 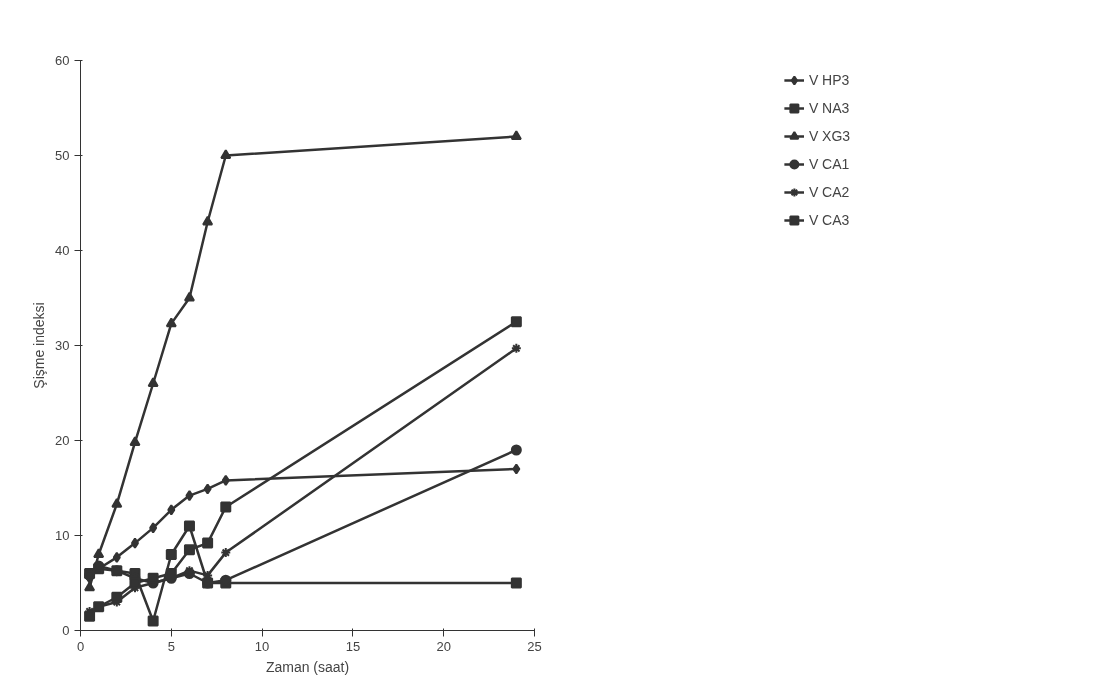 What do you see at coordinates (829, 80) in the screenshot?
I see `legend-label: V HP3` at bounding box center [829, 80].